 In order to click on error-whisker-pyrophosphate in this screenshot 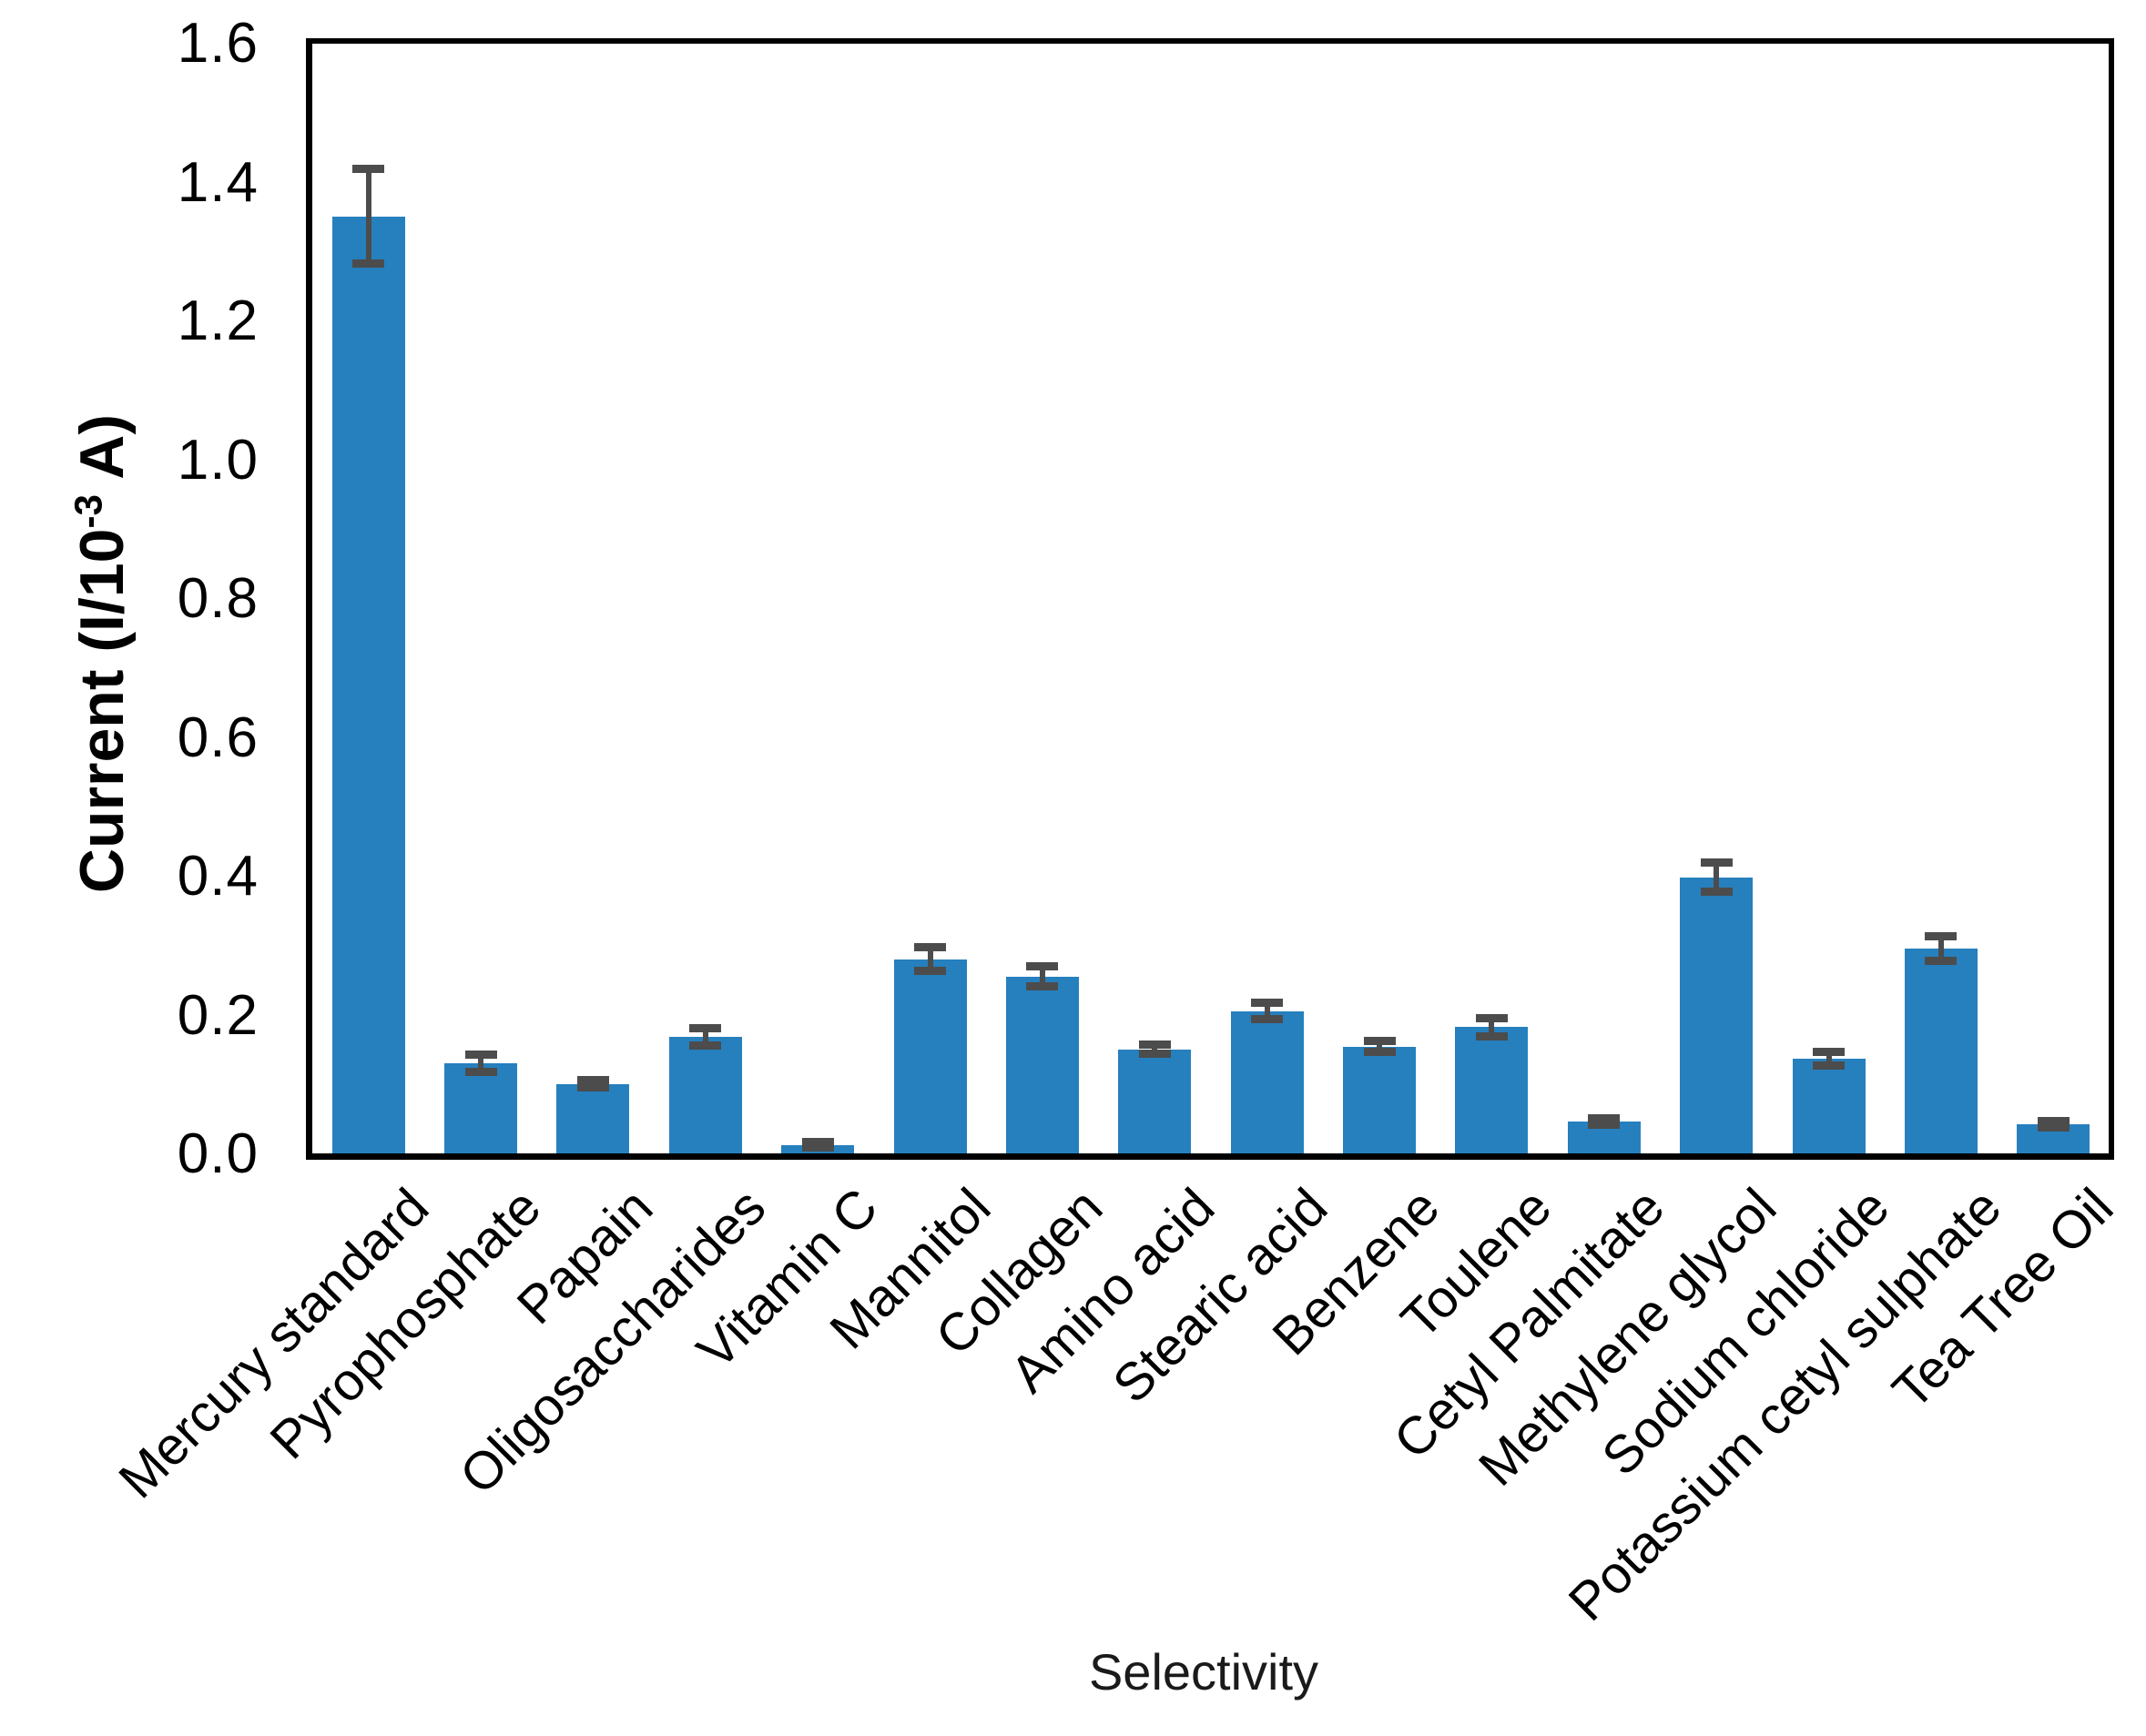, I will do `click(481, 1063)`.